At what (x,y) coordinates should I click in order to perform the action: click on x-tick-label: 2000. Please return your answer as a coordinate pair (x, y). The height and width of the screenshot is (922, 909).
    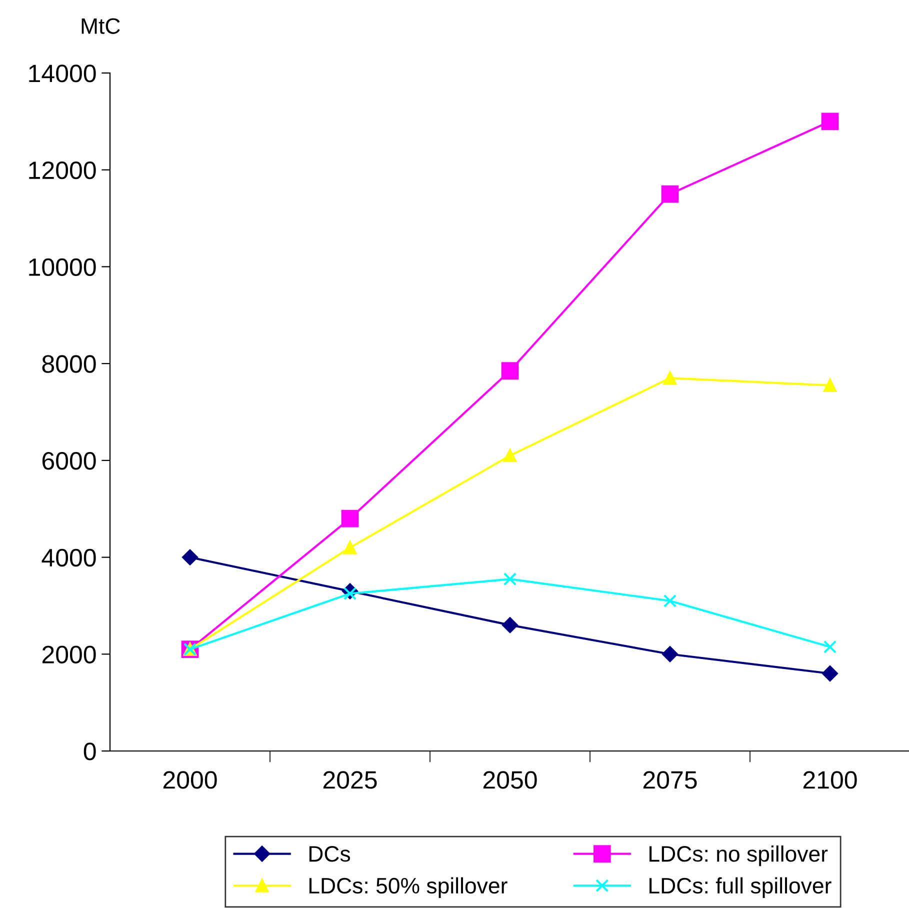
    Looking at the image, I should click on (190, 780).